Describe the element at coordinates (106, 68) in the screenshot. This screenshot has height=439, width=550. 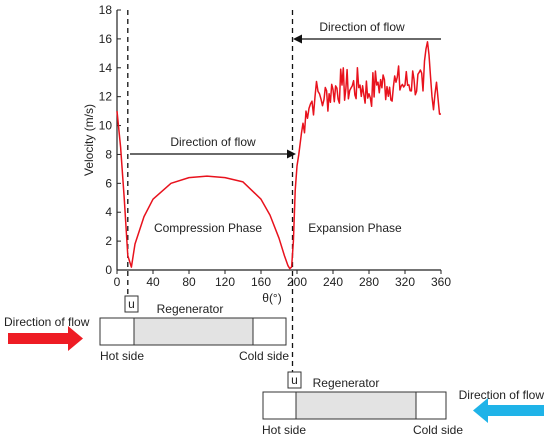
I see `y-tick-label: 14` at that location.